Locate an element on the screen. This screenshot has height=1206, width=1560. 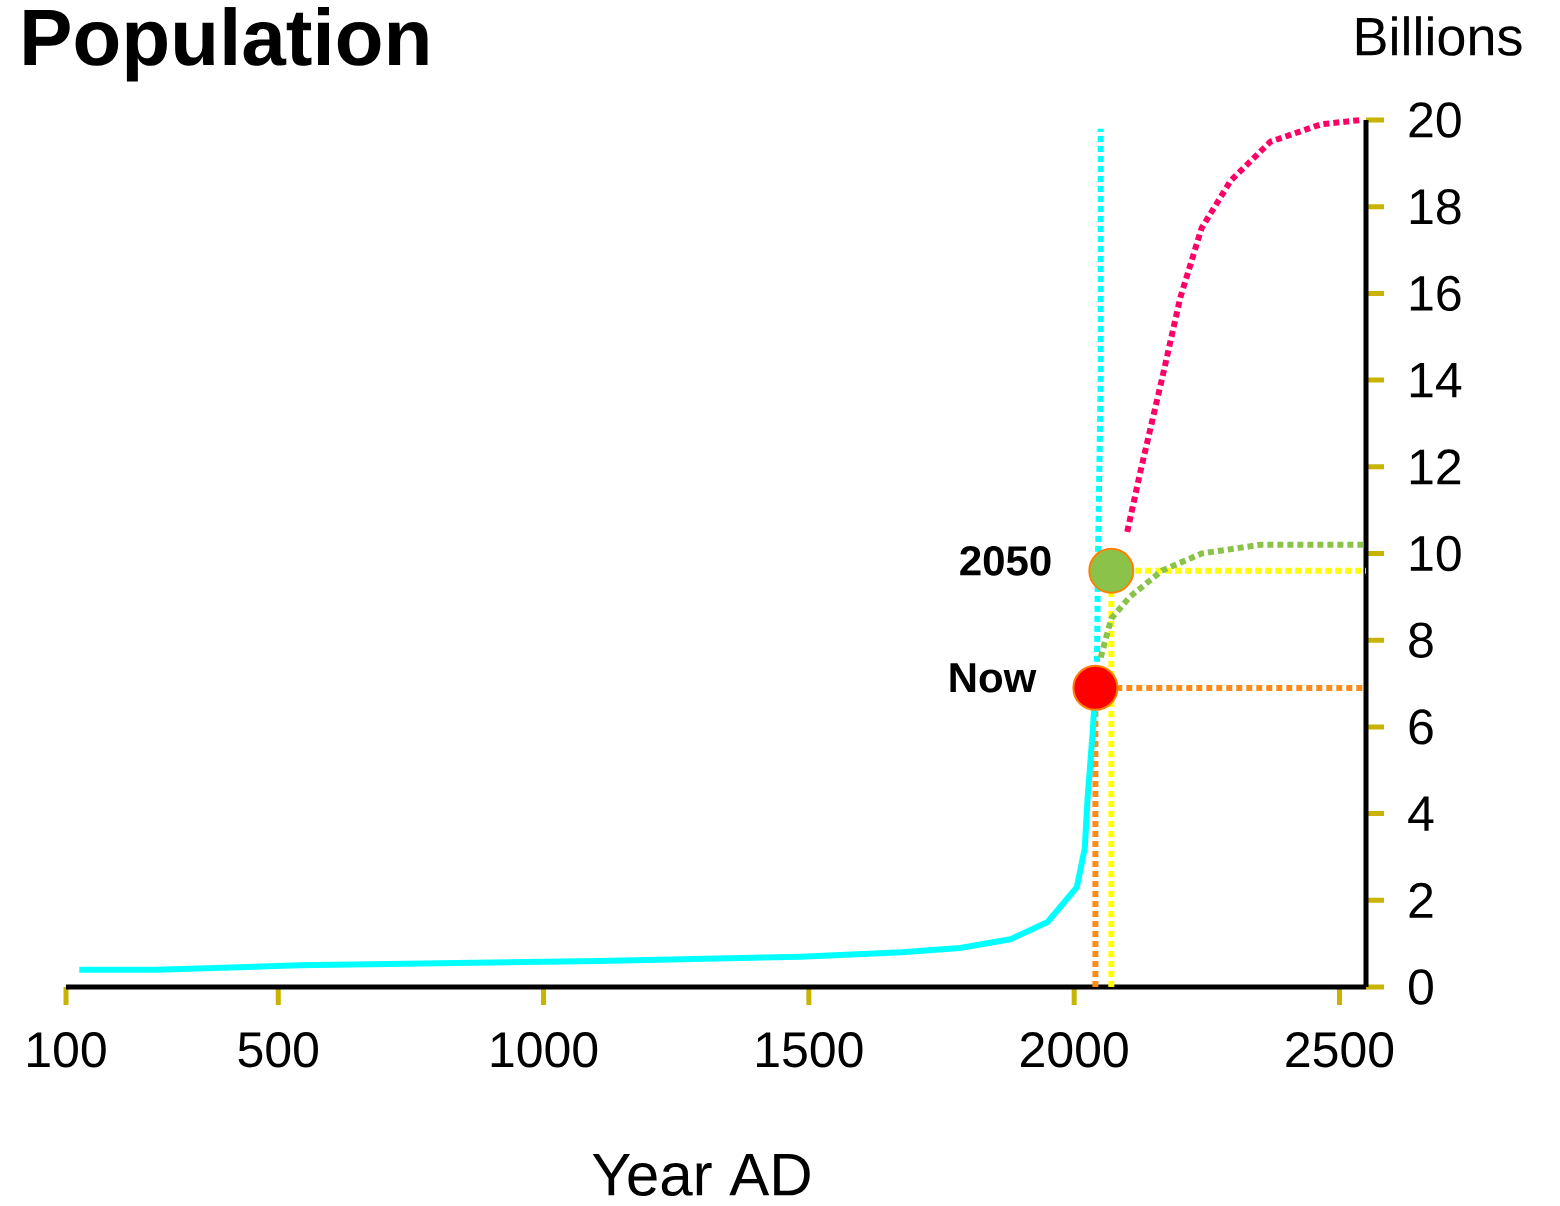
y-tick-label: 2 is located at coordinates (1421, 900).